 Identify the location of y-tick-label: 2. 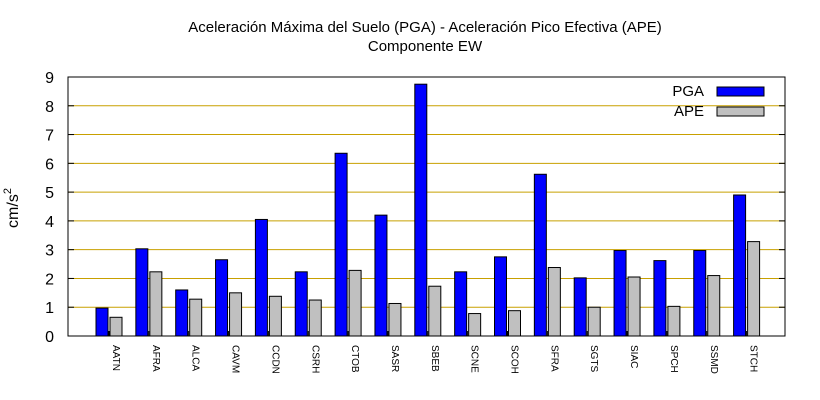
(49, 279).